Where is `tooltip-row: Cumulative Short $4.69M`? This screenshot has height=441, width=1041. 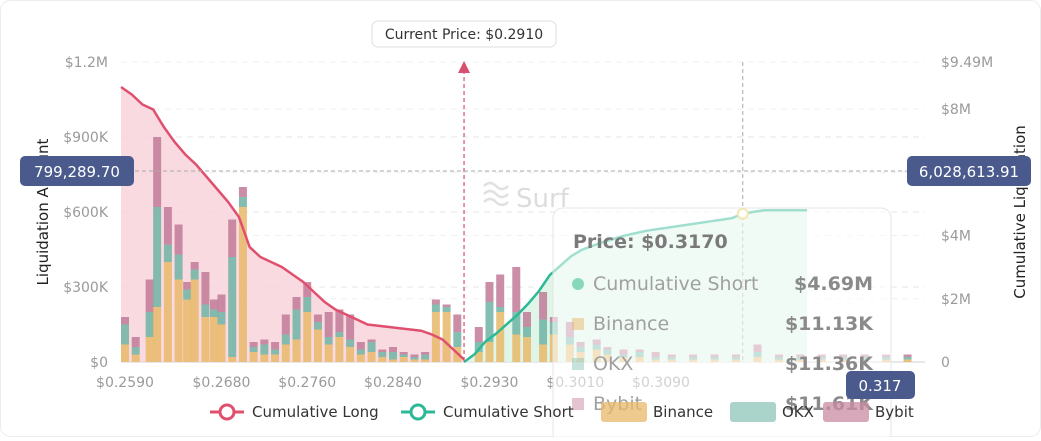
tooltip-row: Cumulative Short $4.69M is located at coordinates (722, 284).